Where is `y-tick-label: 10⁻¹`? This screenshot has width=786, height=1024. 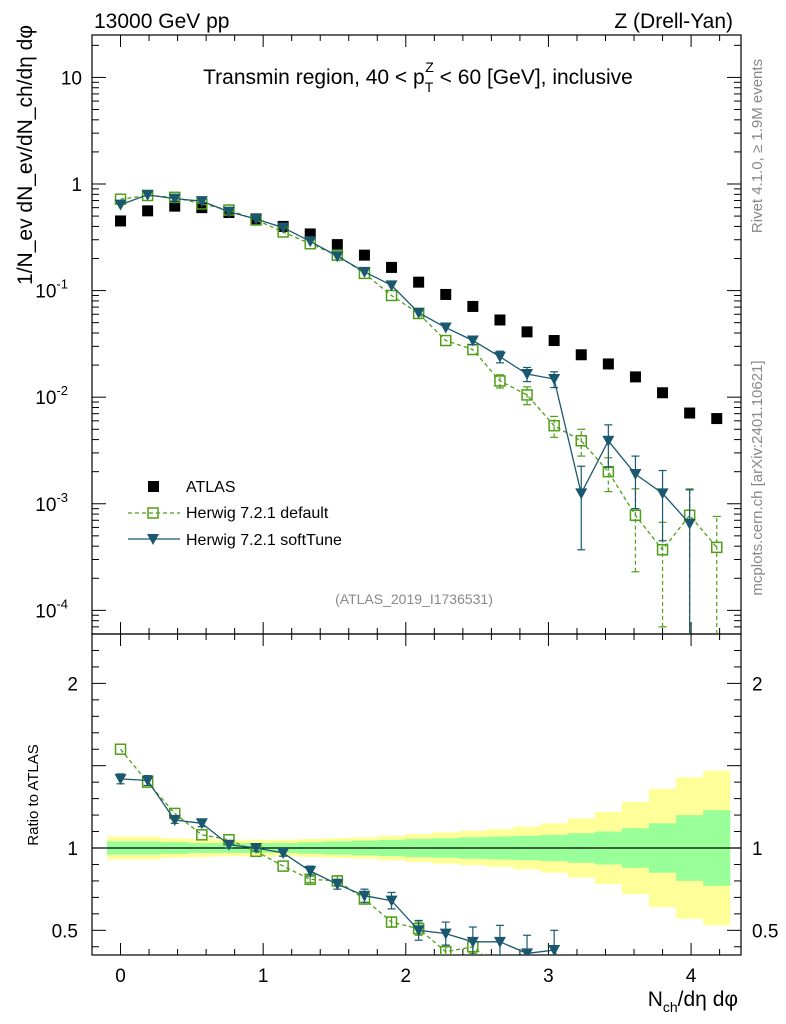
y-tick-label: 10⁻¹ is located at coordinates (51, 290).